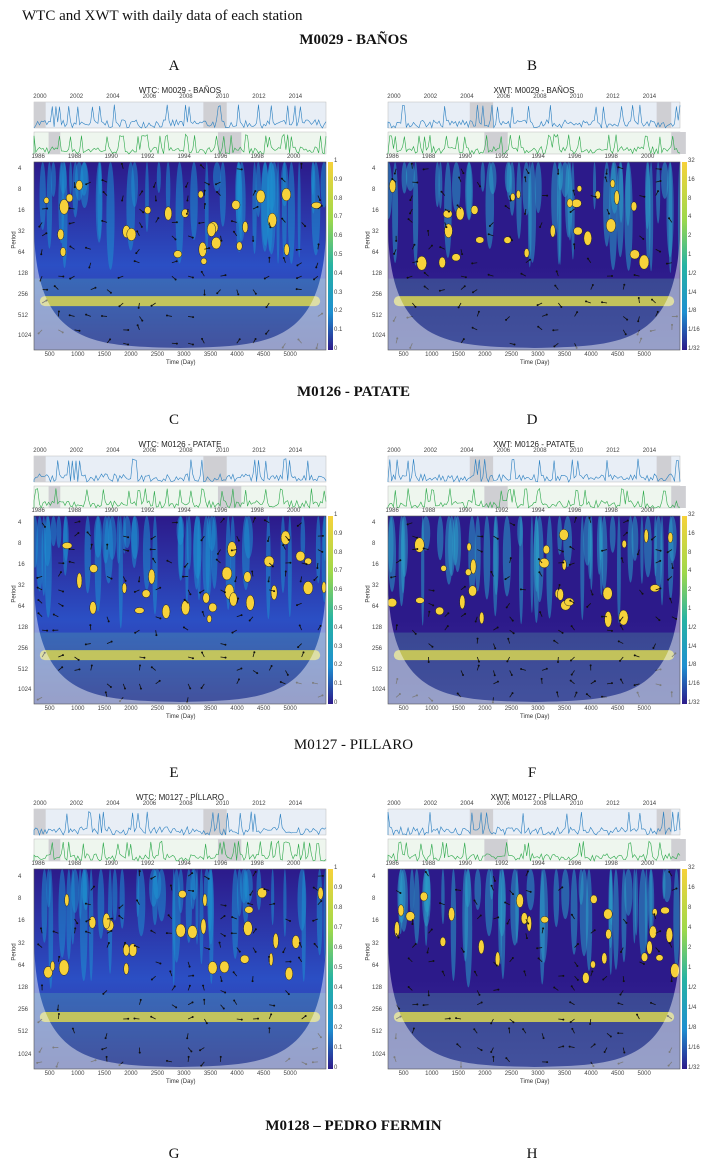  Describe the element at coordinates (694, 349) in the screenshot. I see `colorbar-tick: 1/32` at that location.